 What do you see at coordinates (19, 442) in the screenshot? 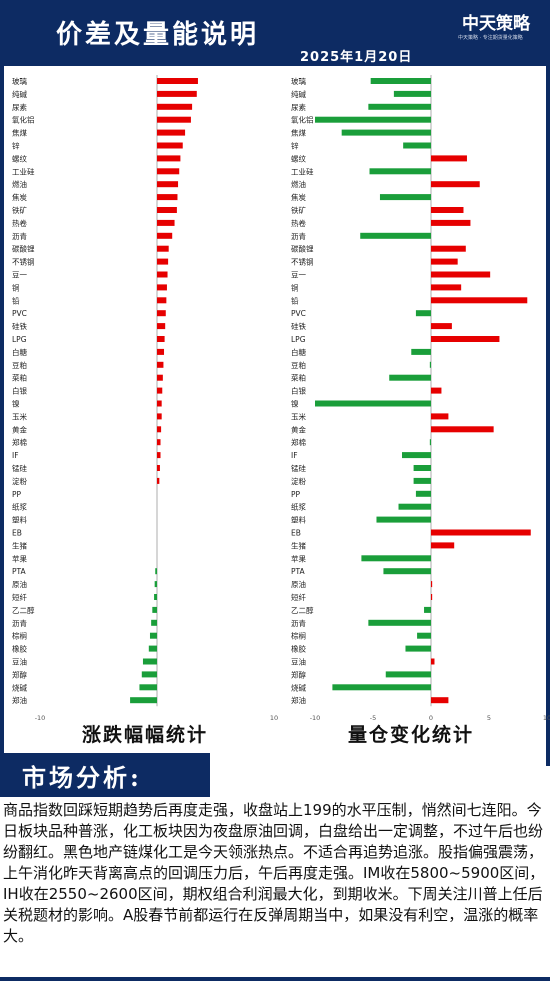
I see `left-category-label: 郑棉` at bounding box center [19, 442].